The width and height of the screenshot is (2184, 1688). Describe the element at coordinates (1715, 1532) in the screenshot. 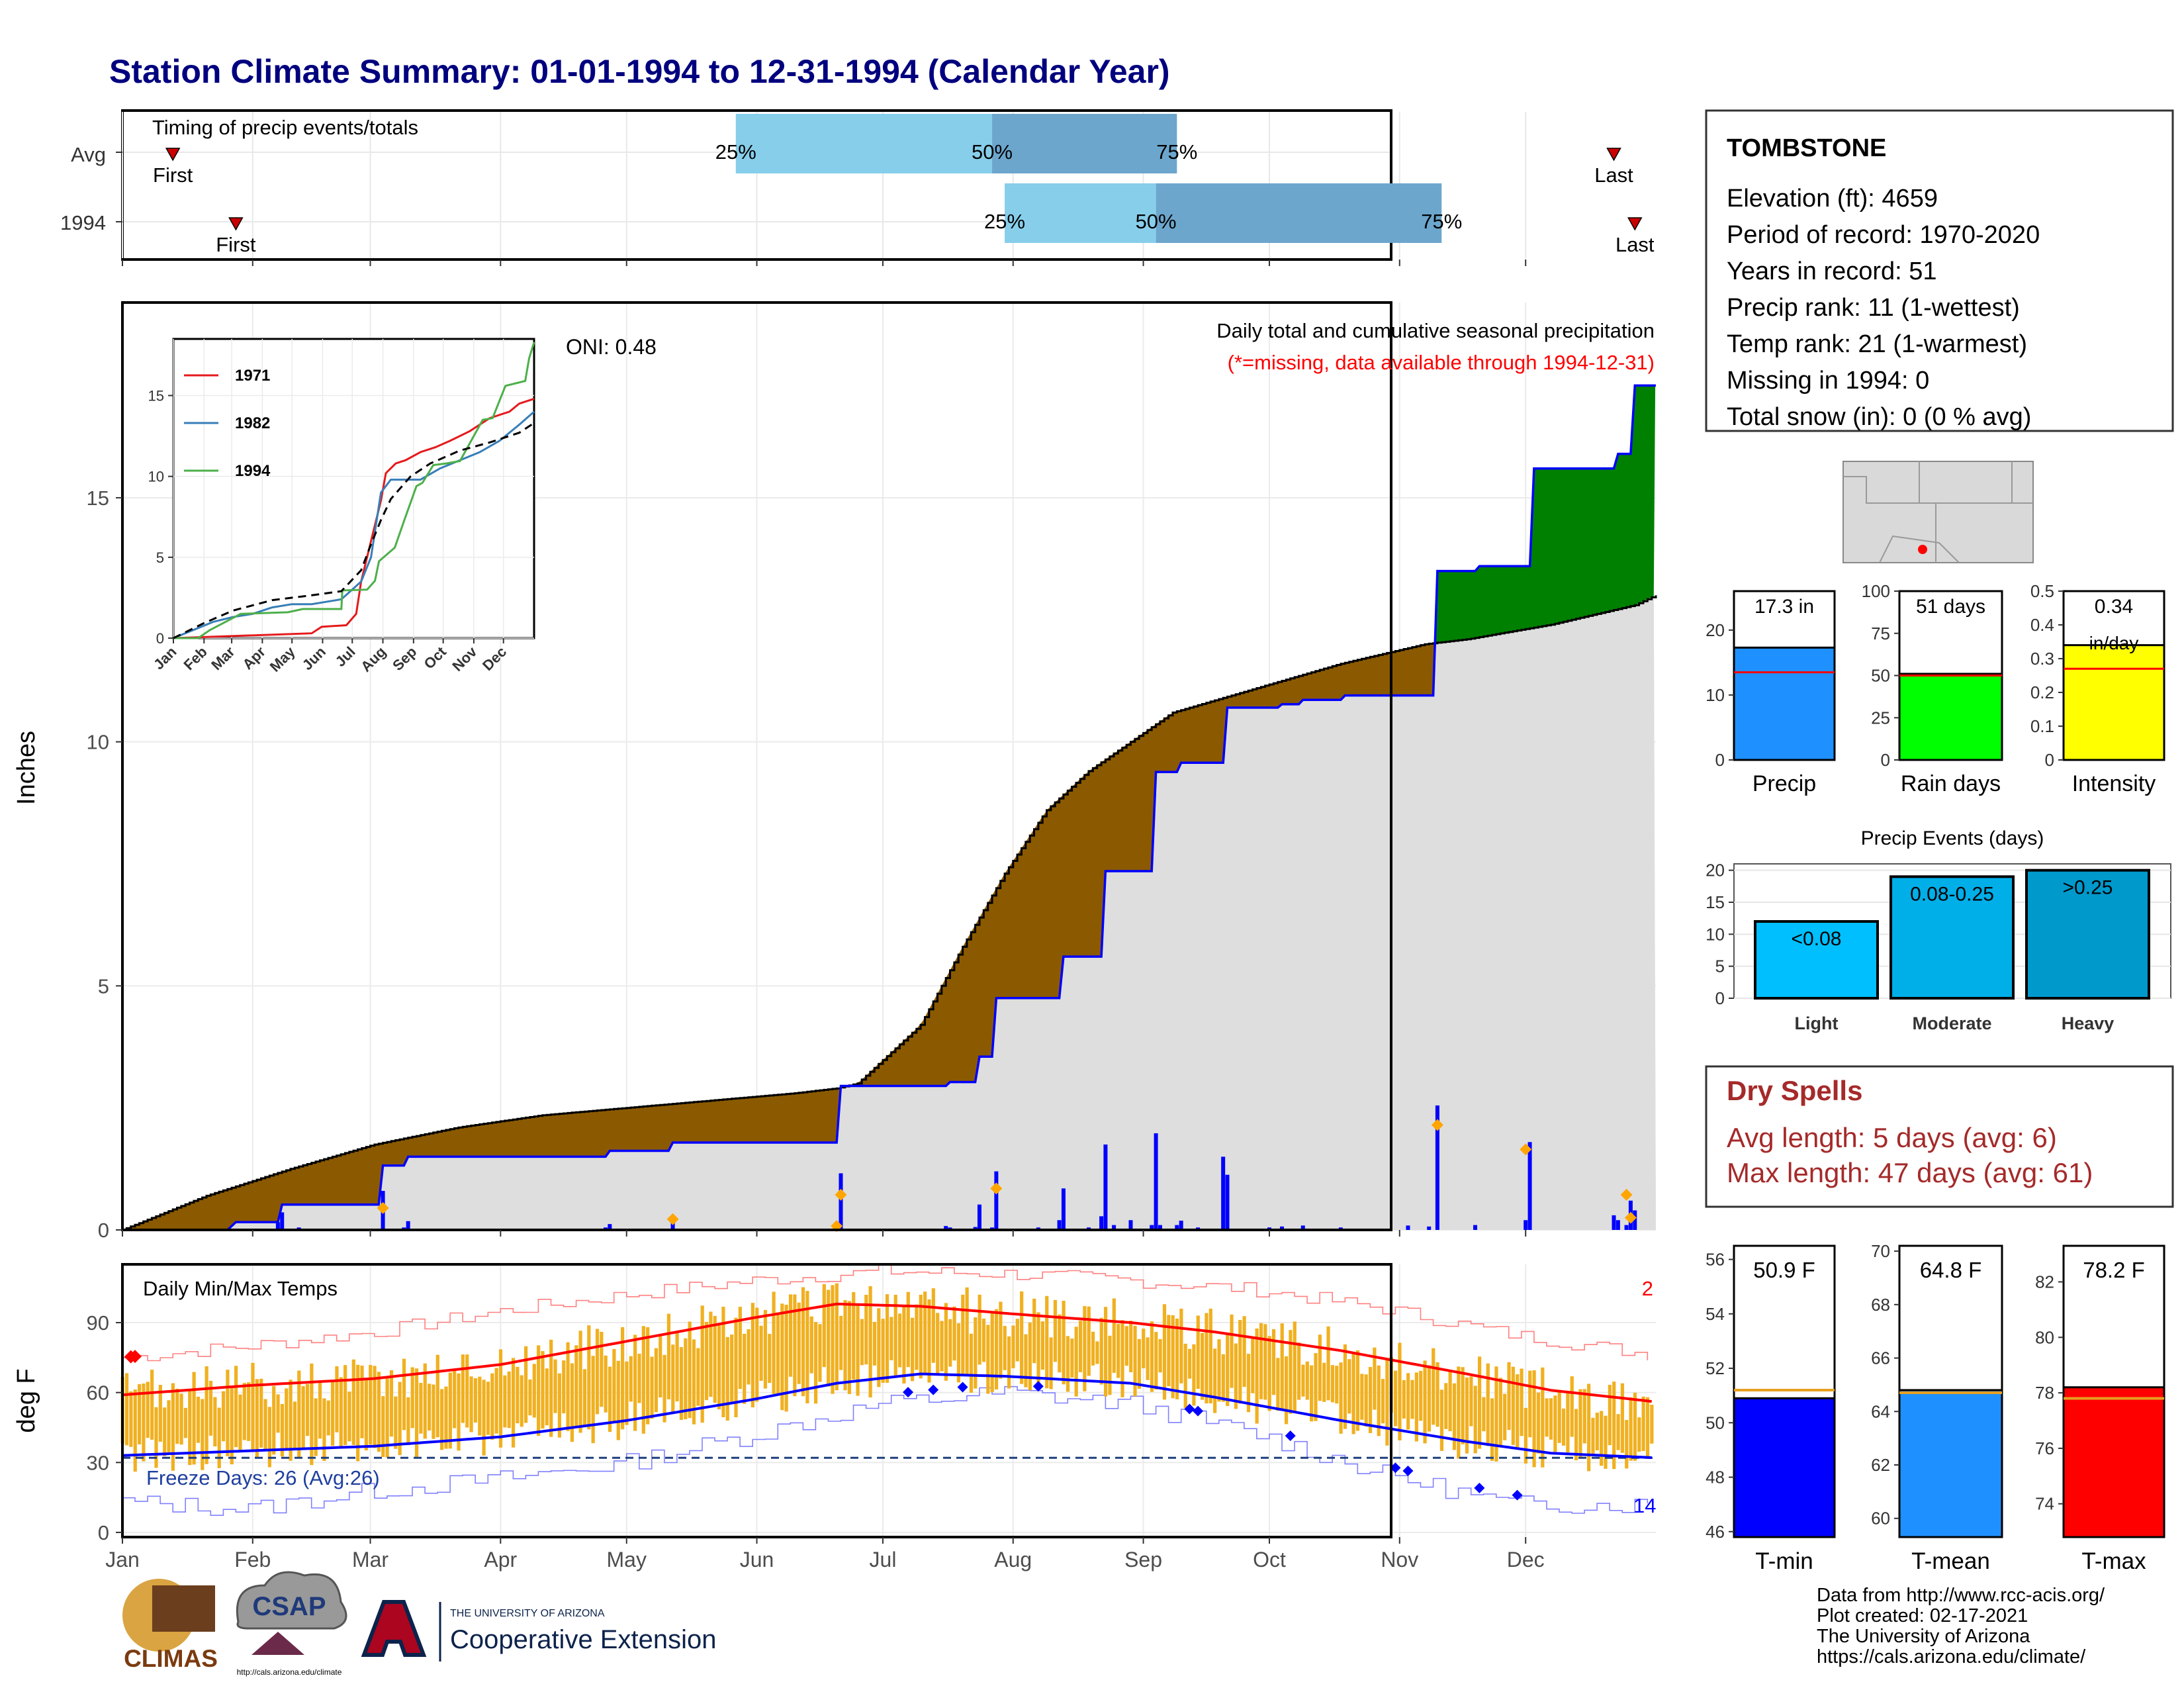

I see `temp-bar-y-tick-label: 46` at that location.